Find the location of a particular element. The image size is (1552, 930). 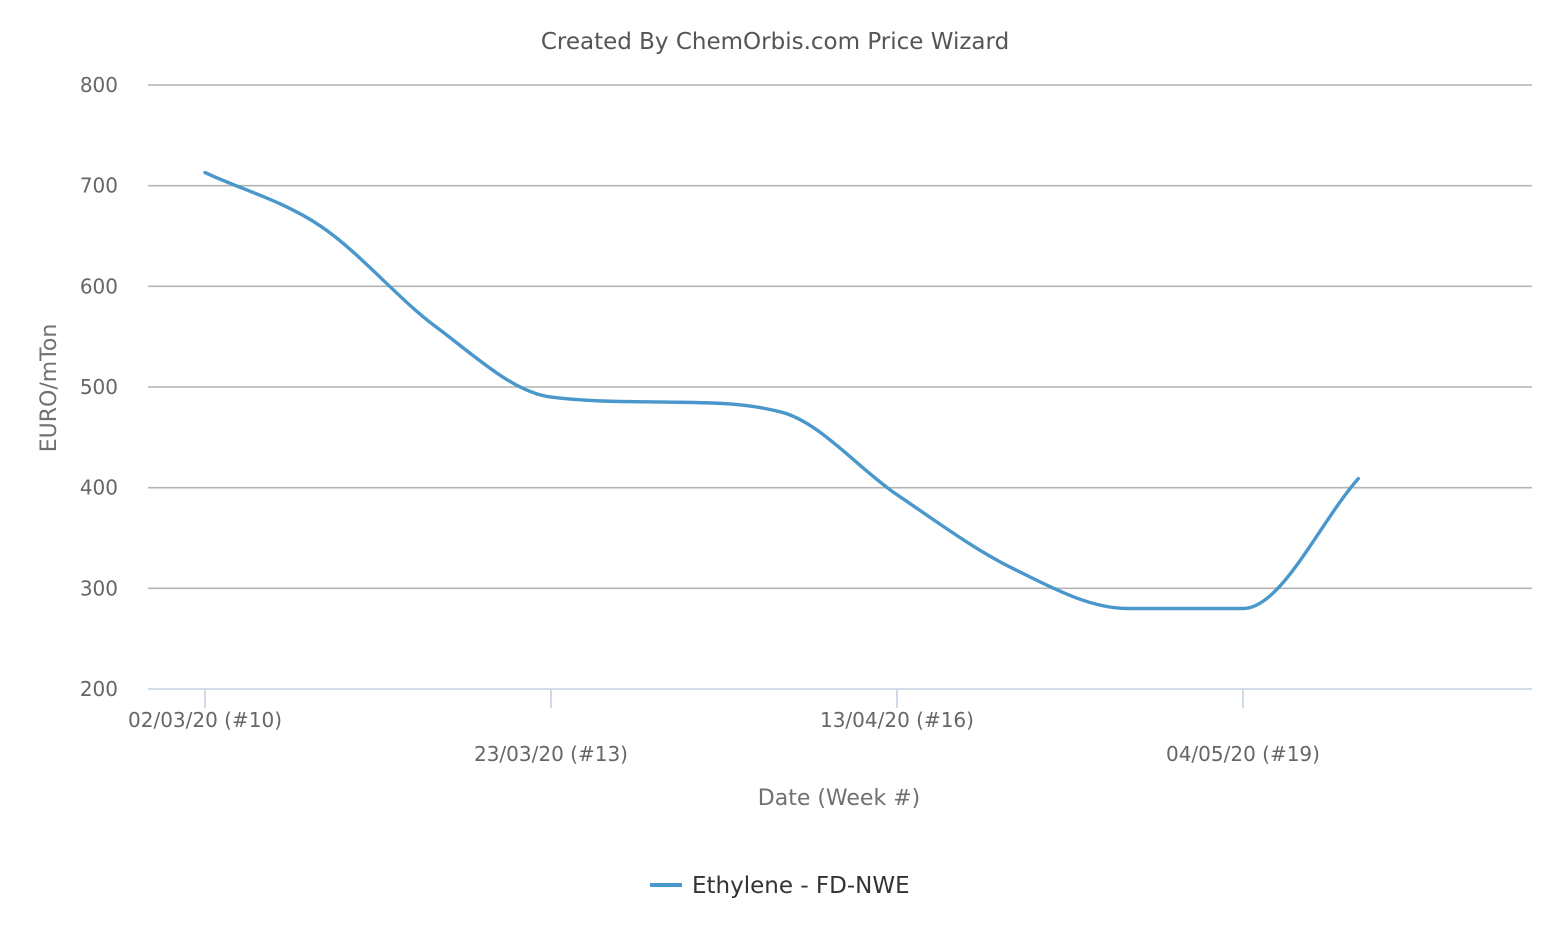

chart-title: Created By ChemOrbis.com Price Wizard is located at coordinates (775, 42).